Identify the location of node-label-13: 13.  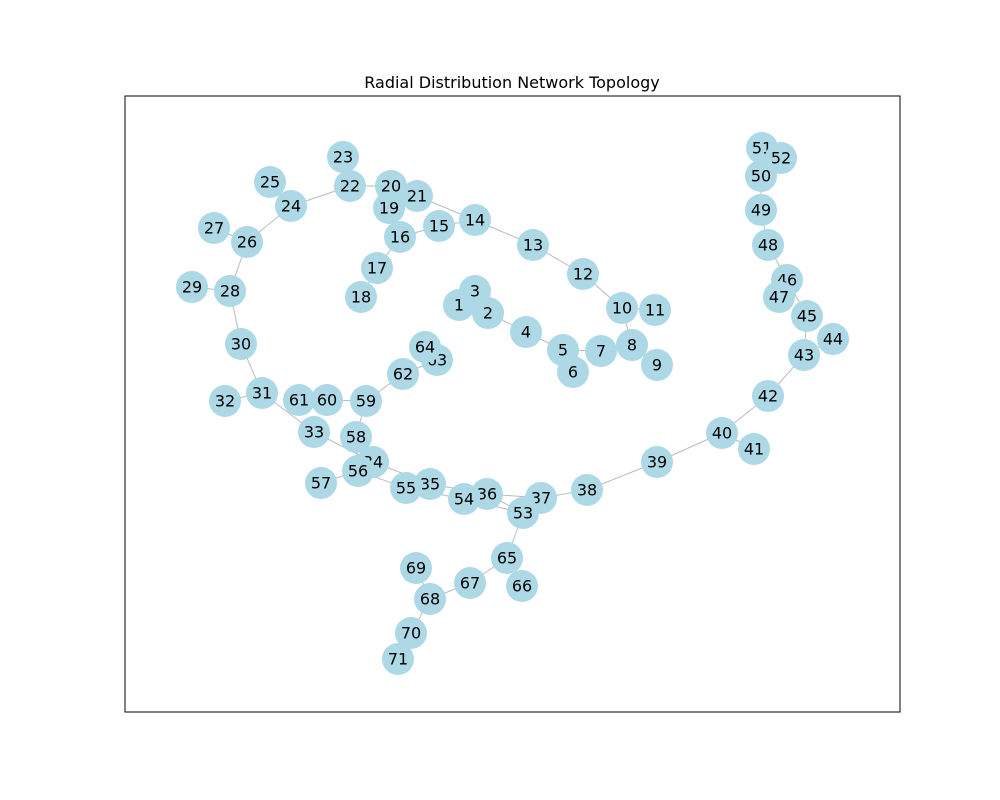
(533, 245).